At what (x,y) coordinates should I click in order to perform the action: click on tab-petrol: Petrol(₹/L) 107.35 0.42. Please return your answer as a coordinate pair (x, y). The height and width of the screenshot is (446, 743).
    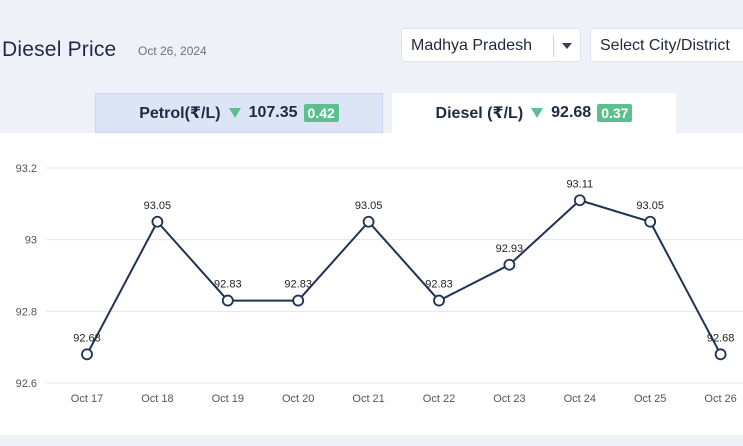
    Looking at the image, I should click on (239, 113).